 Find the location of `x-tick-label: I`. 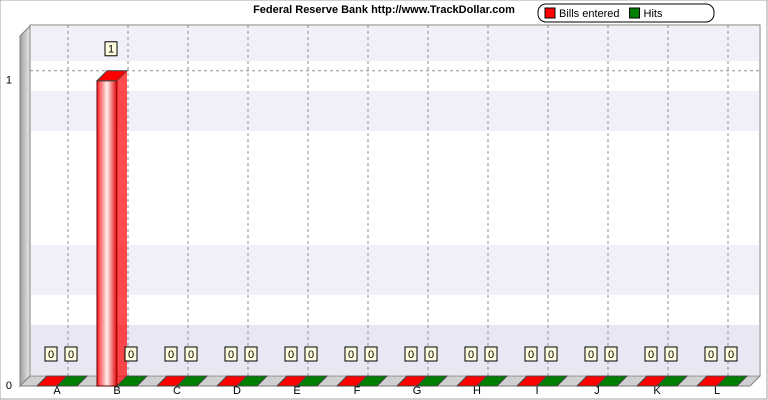

x-tick-label: I is located at coordinates (536, 391).